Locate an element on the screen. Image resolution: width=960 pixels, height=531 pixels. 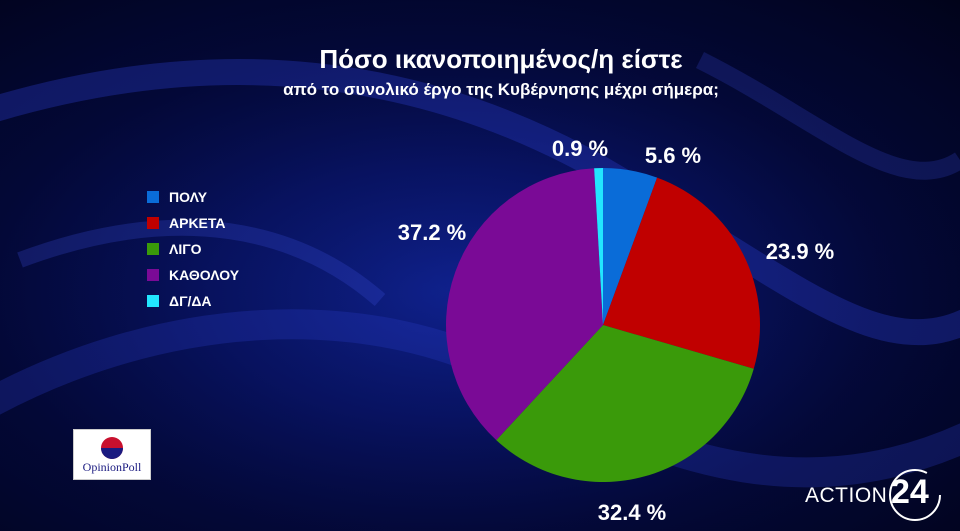
pie-slice-ΠΟΛΥ is located at coordinates (630, 246).